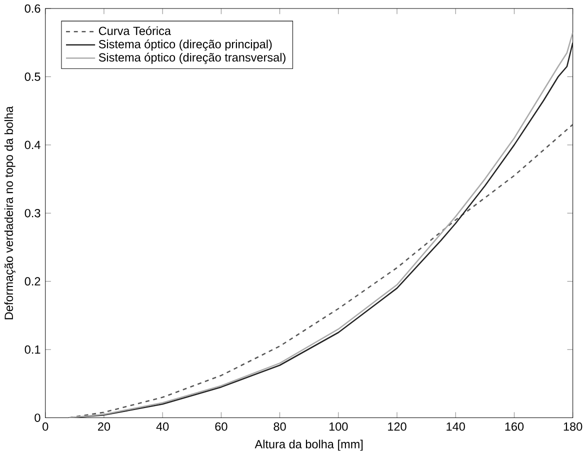  I want to click on y-tick-label: 0.6, so click(32, 8).